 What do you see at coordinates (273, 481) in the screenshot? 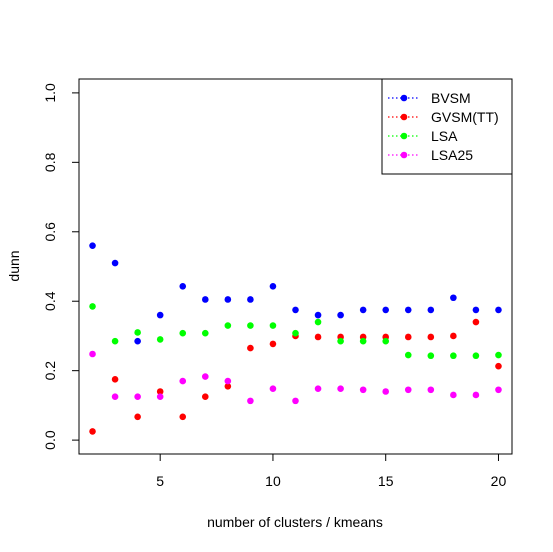
I see `x-tick-label: 10` at bounding box center [273, 481].